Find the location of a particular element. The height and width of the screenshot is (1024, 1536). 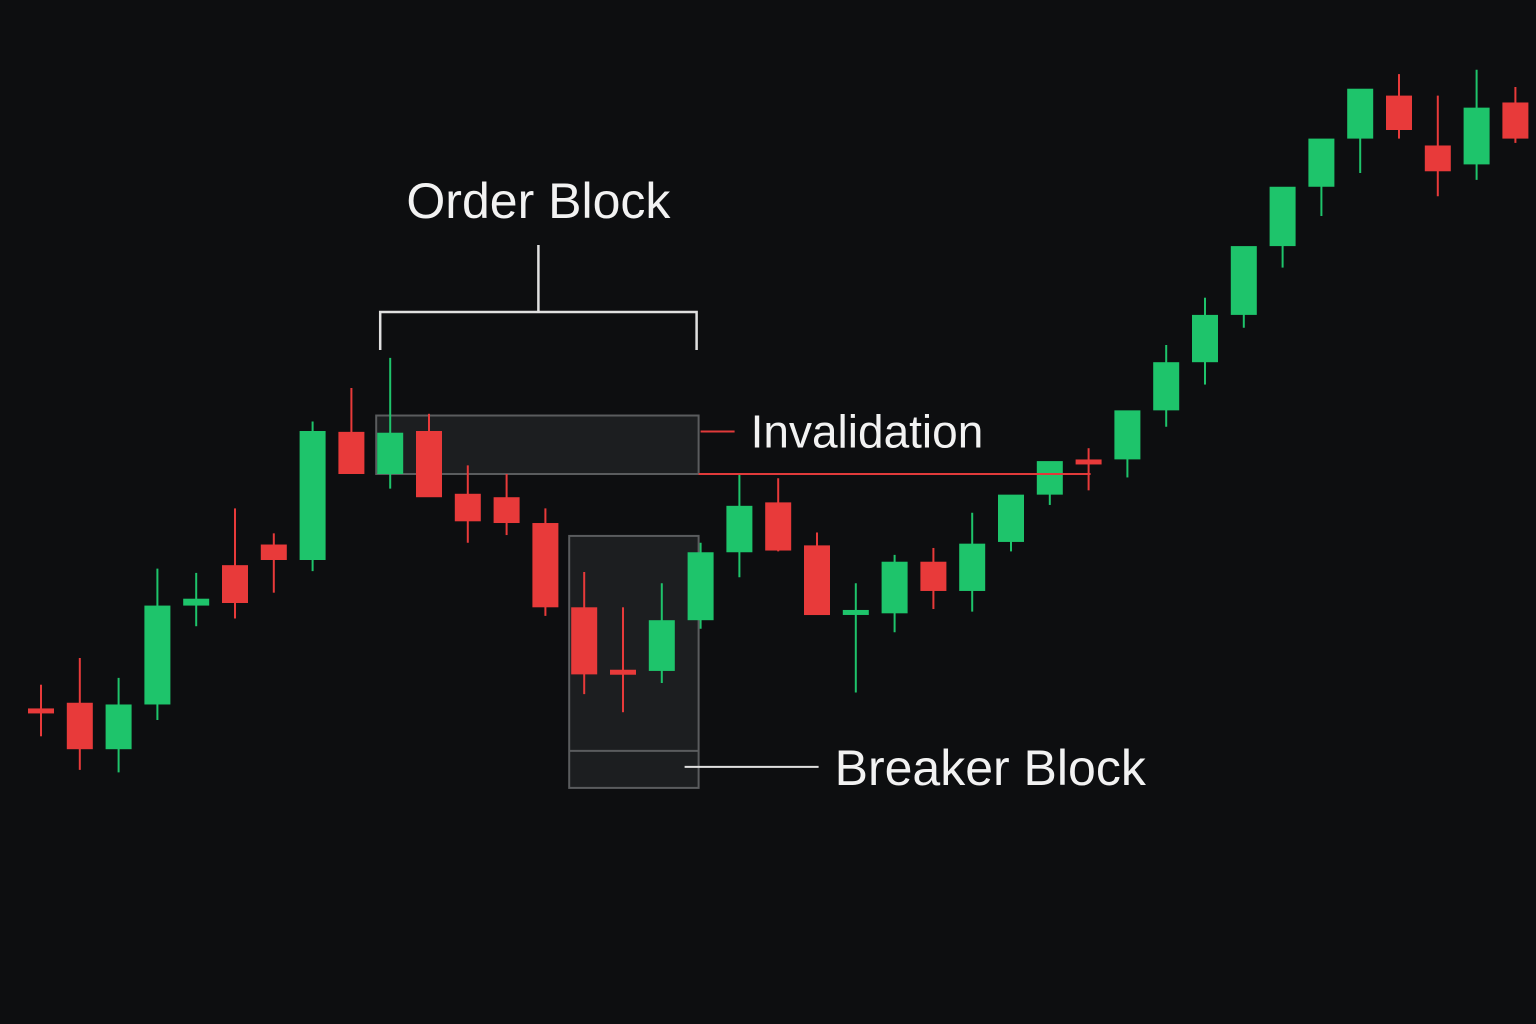

breaker-block-label: Breaker Block is located at coordinates (991, 768).